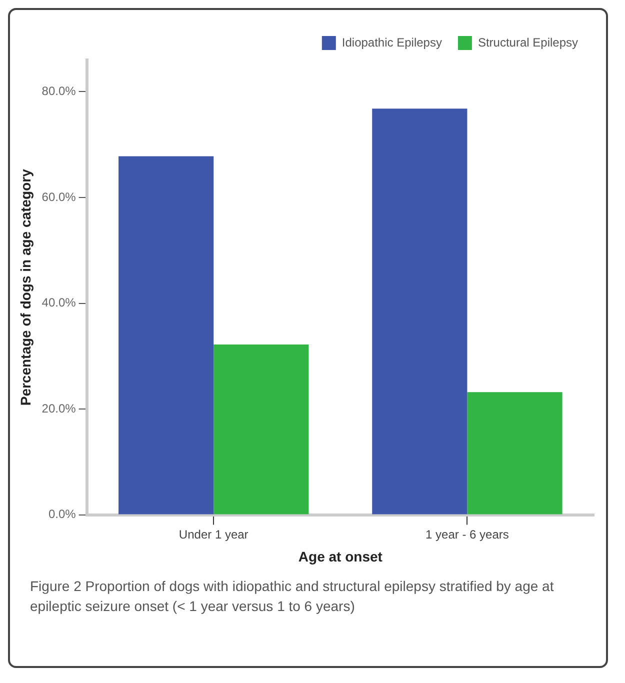 Image resolution: width=625 pixels, height=683 pixels. What do you see at coordinates (467, 534) in the screenshot?
I see `x-tick-label: 1 year - 6 years` at bounding box center [467, 534].